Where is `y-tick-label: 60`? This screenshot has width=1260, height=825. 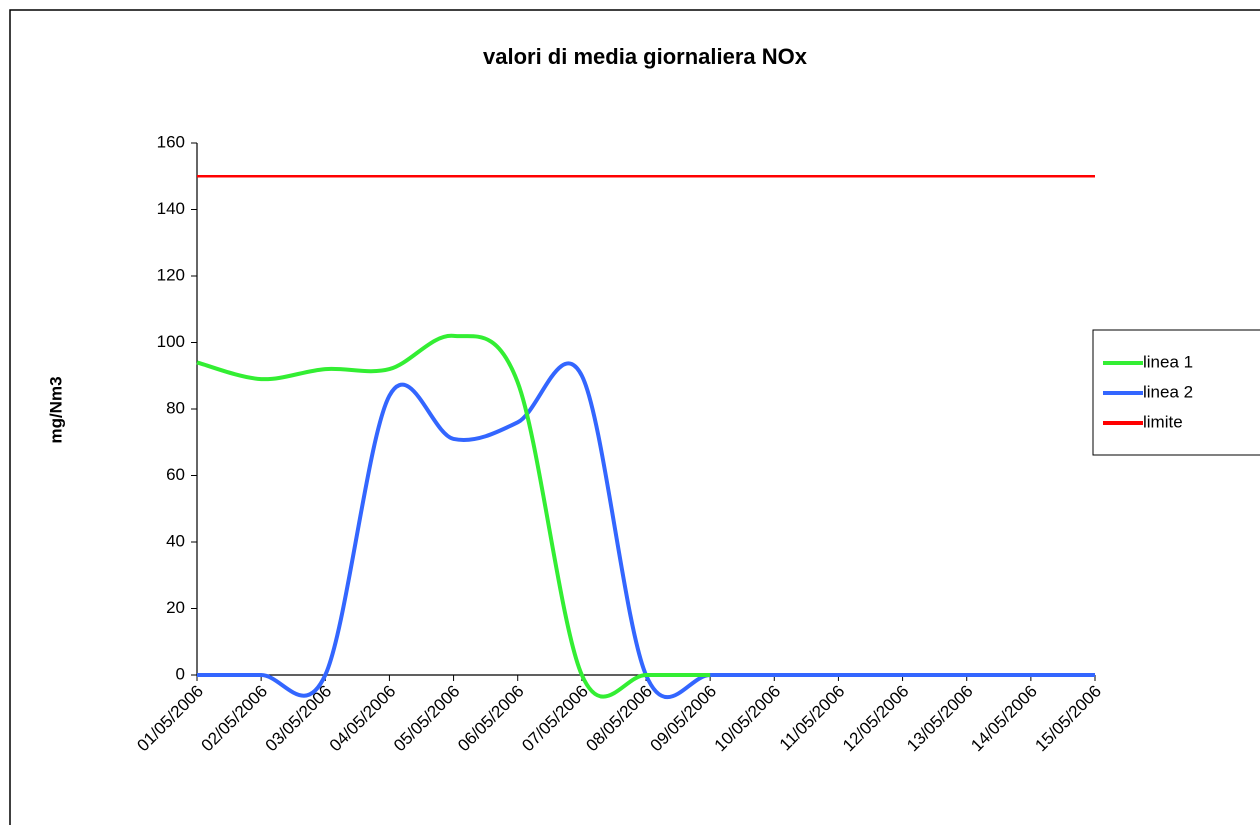
y-tick-label: 60 is located at coordinates (175, 474).